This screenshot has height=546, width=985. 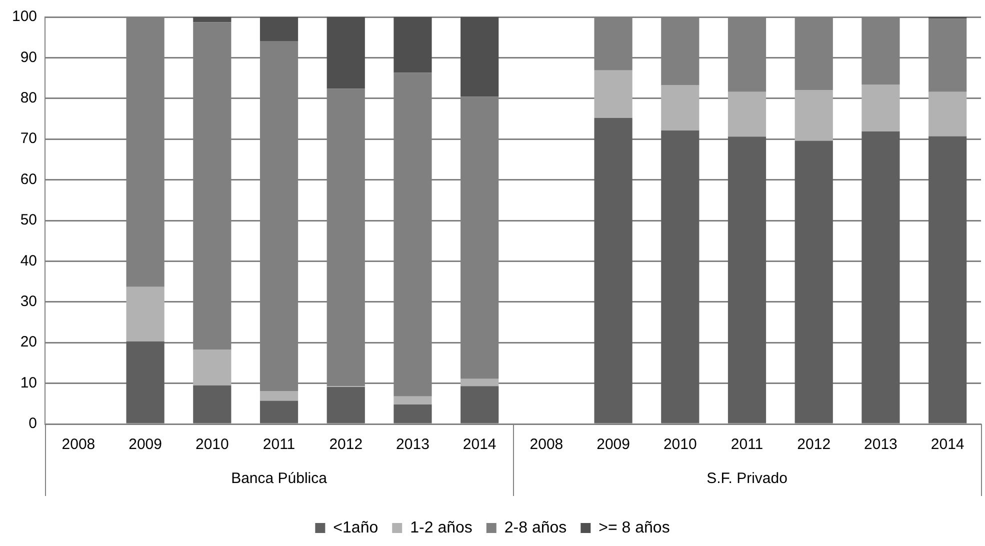 What do you see at coordinates (29, 57) in the screenshot?
I see `y-tick-label: 90` at bounding box center [29, 57].